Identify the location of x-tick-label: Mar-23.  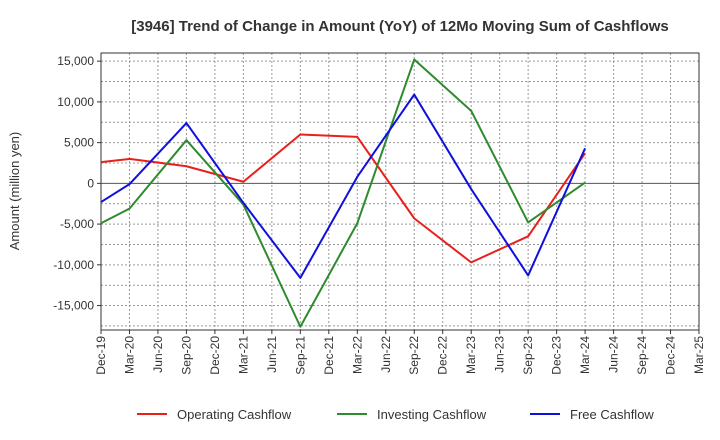
(471, 355).